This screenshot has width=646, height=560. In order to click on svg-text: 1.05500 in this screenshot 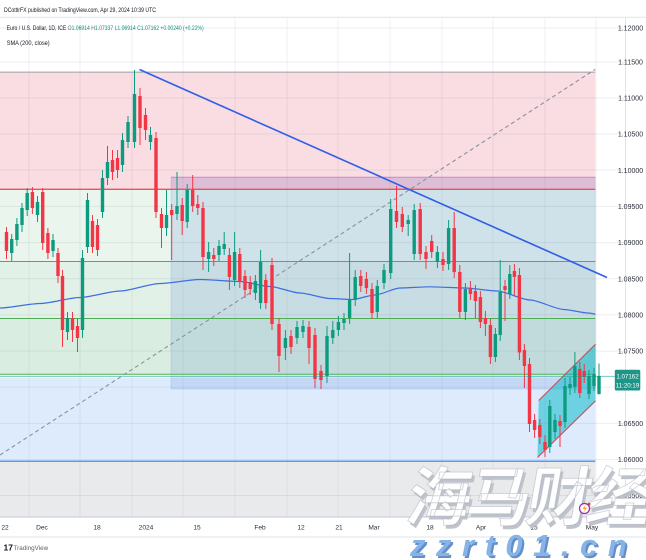, I will do `click(630, 496)`.